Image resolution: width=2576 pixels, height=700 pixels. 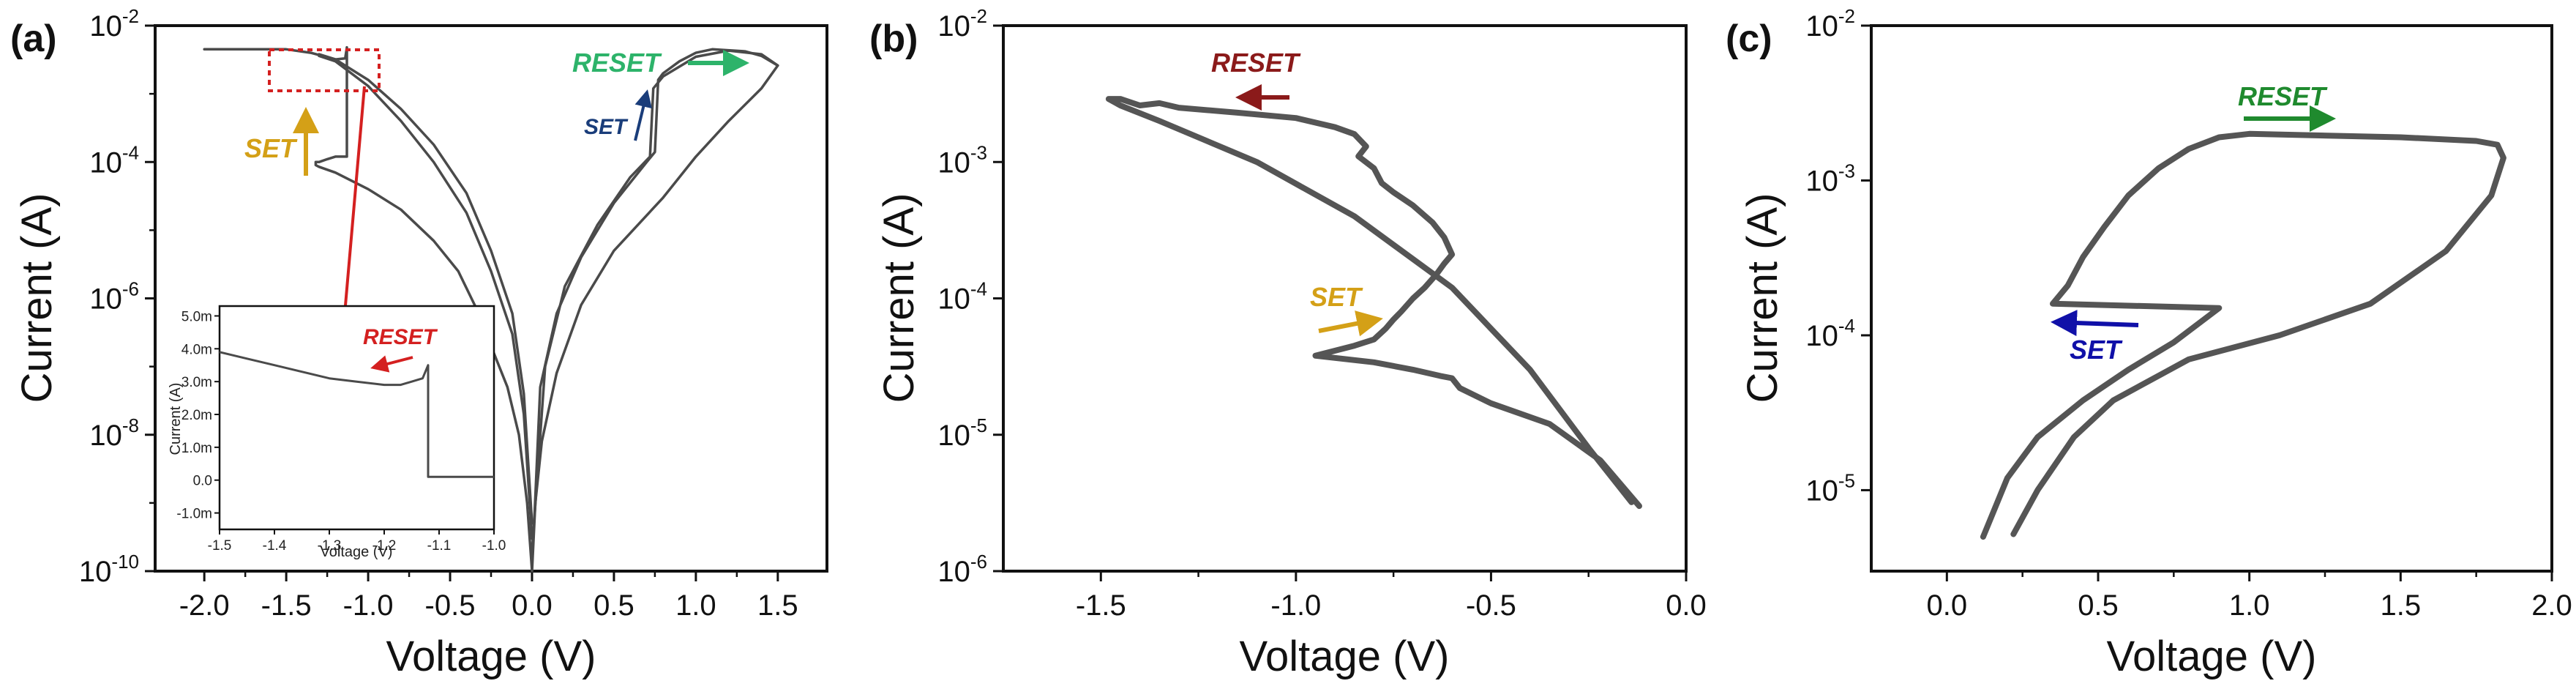 What do you see at coordinates (196, 382) in the screenshot?
I see `inset-y-tick-label: 3.0m` at bounding box center [196, 382].